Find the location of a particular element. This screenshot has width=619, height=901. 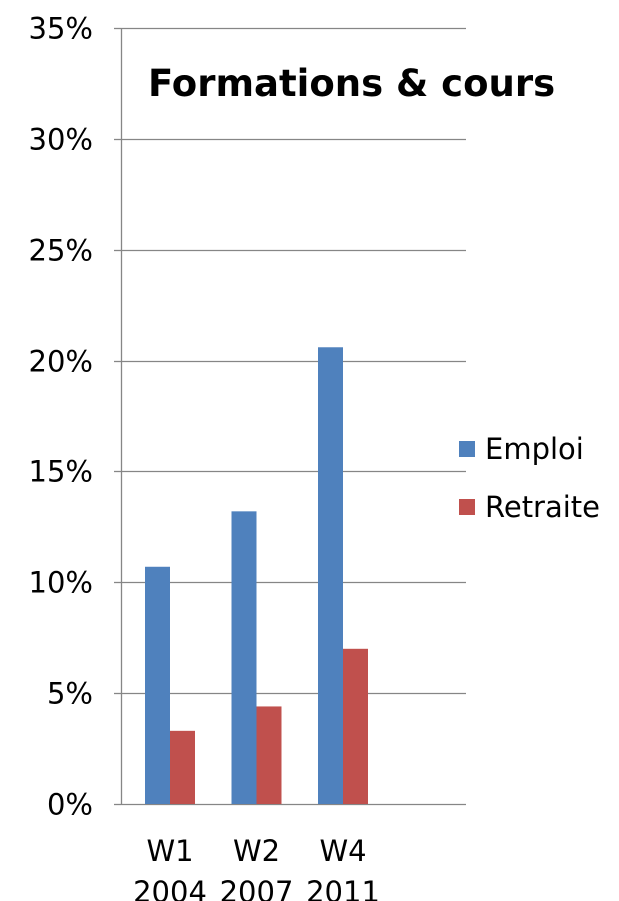

legend-swatch-emploi is located at coordinates (467, 449).